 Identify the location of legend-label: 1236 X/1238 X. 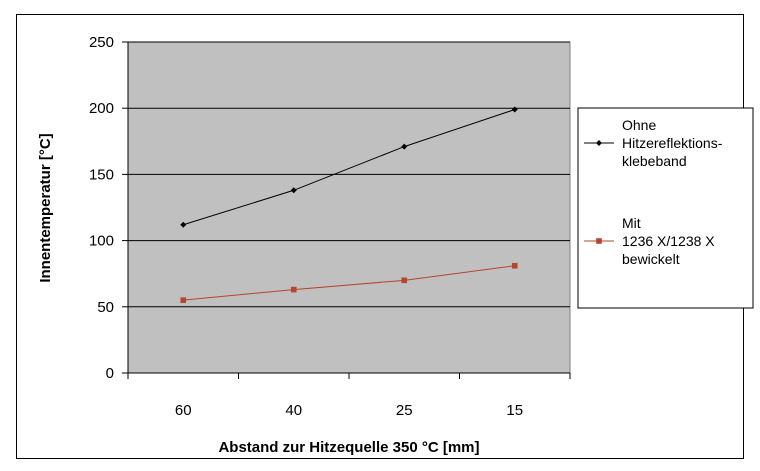
(668, 241).